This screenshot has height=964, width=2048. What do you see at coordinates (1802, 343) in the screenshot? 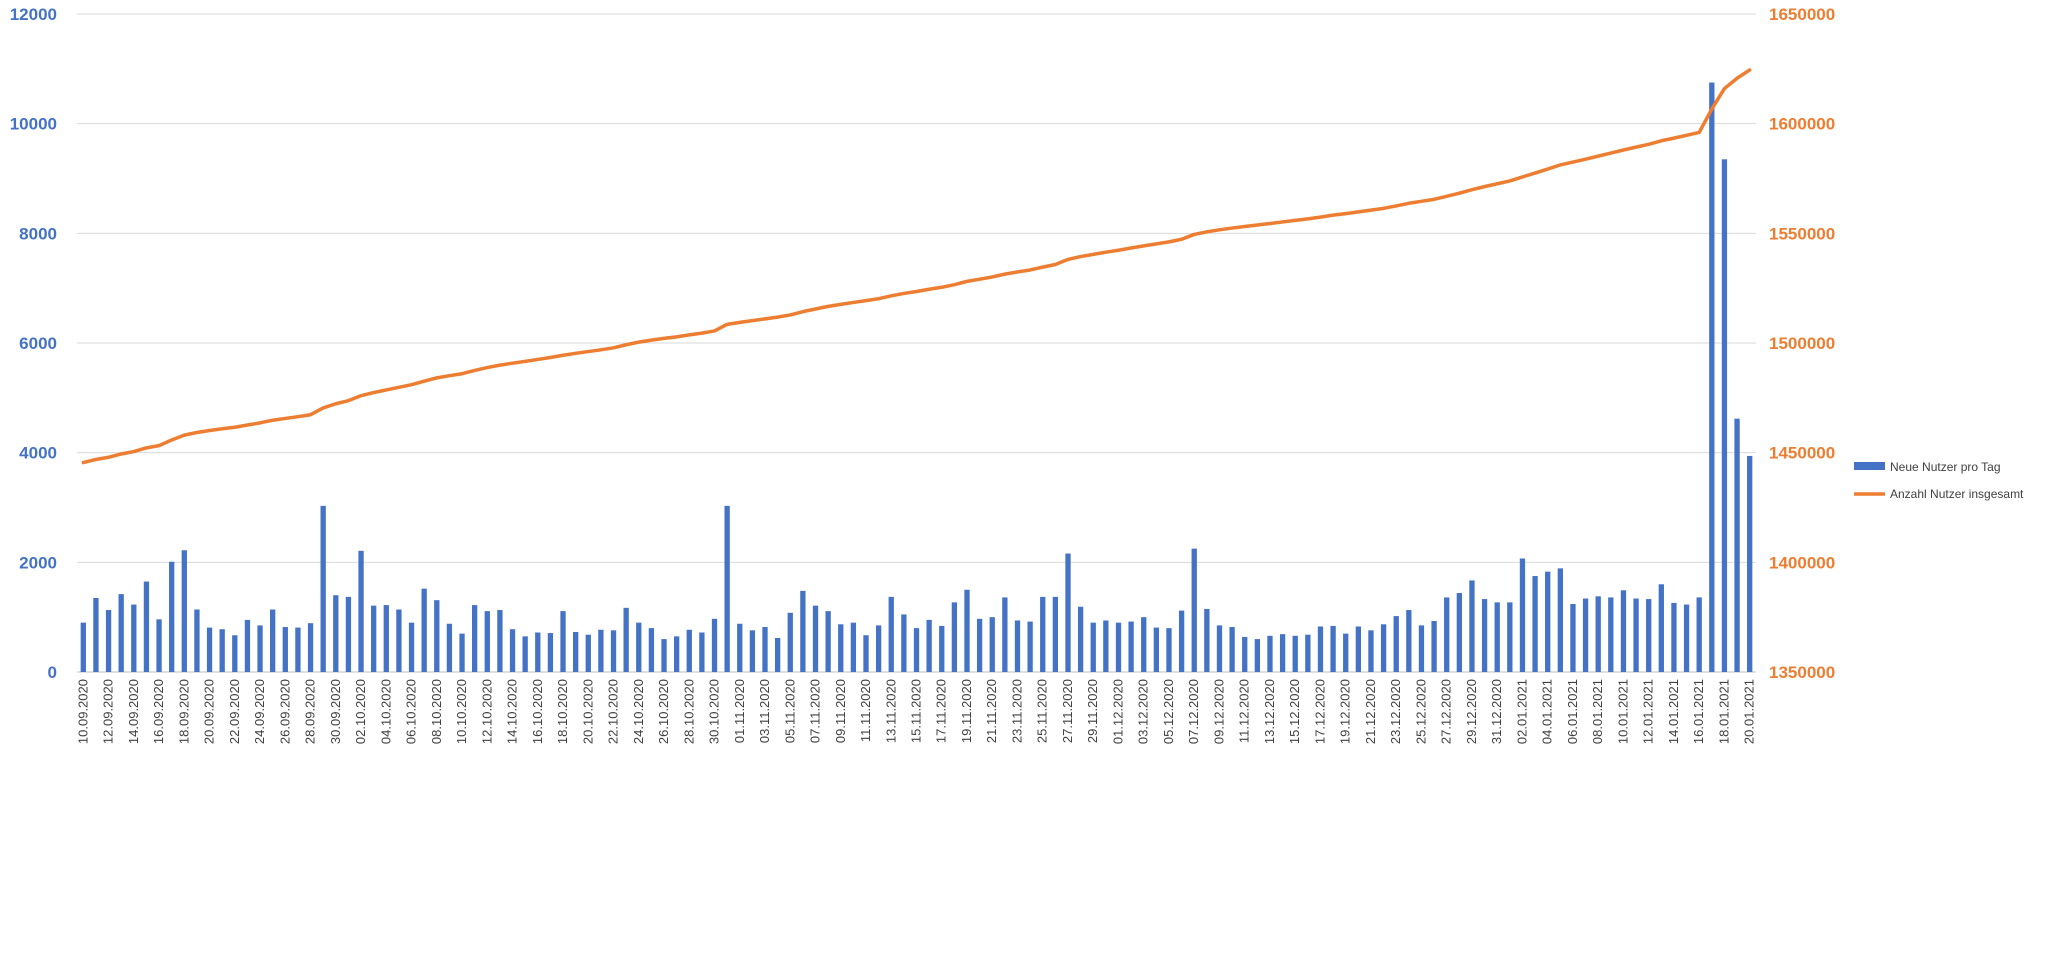
I see `right-y-tick-label: 1500000` at bounding box center [1802, 343].